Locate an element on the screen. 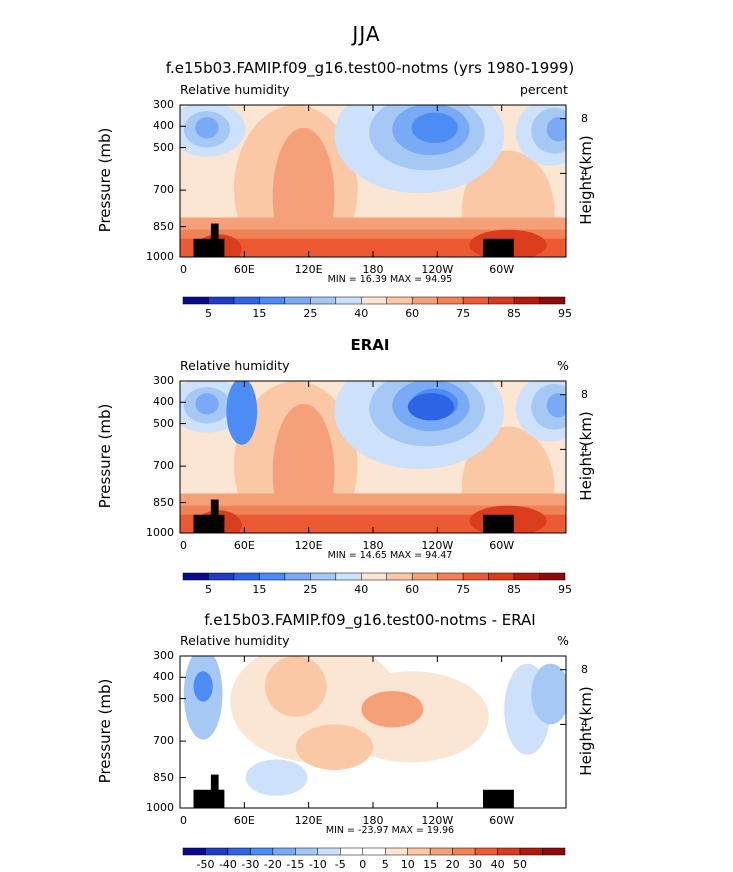  colorbar-label: 95 is located at coordinates (565, 313).